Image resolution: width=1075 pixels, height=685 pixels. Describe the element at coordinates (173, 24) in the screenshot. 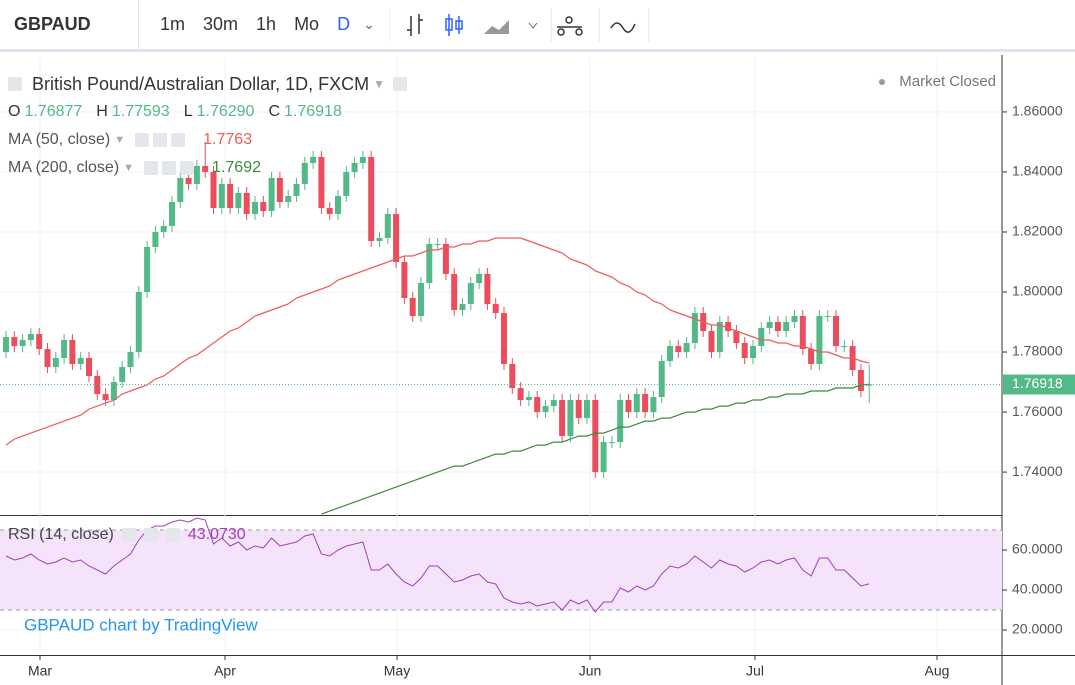

I see `interval: 1m` at that location.